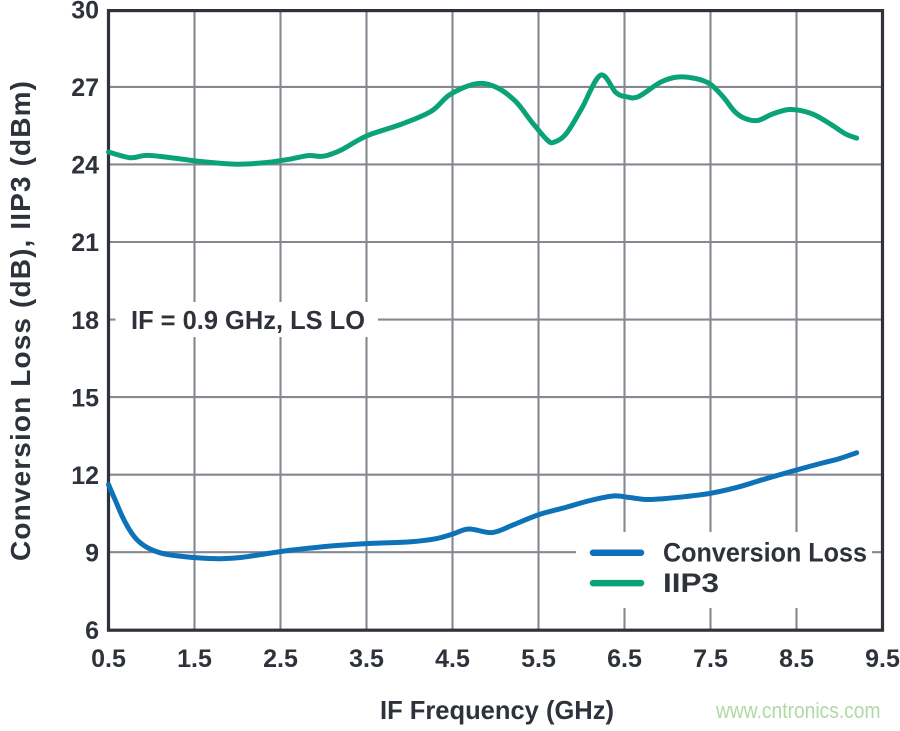 This screenshot has height=731, width=900. What do you see at coordinates (85, 476) in the screenshot?
I see `svg-text: 12` at bounding box center [85, 476].